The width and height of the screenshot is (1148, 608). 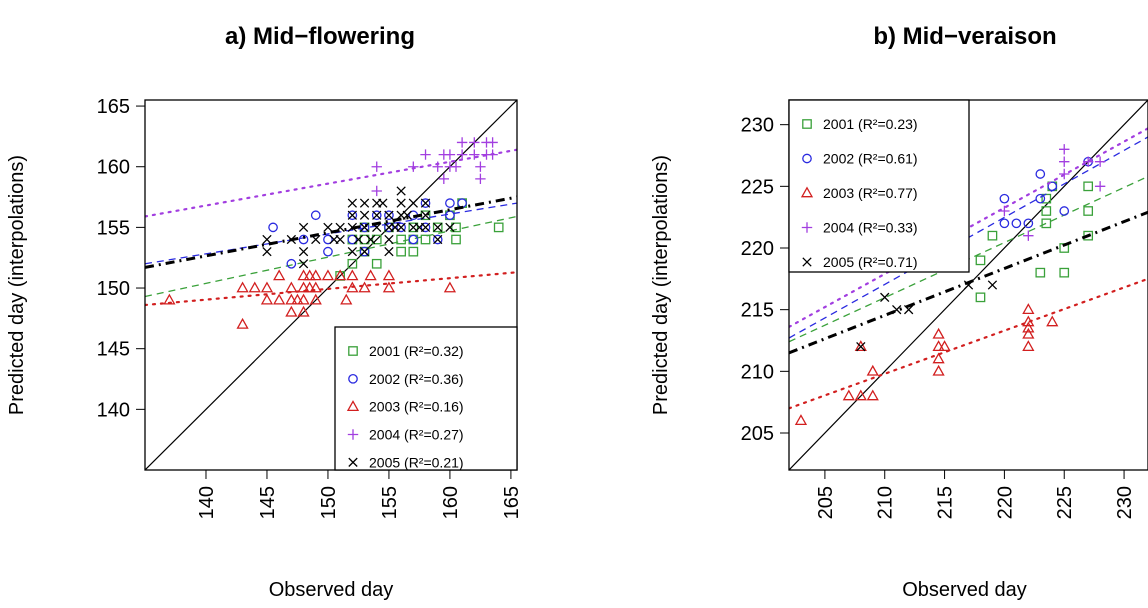 I want to click on y-tick-label: 210, so click(x=757, y=372).